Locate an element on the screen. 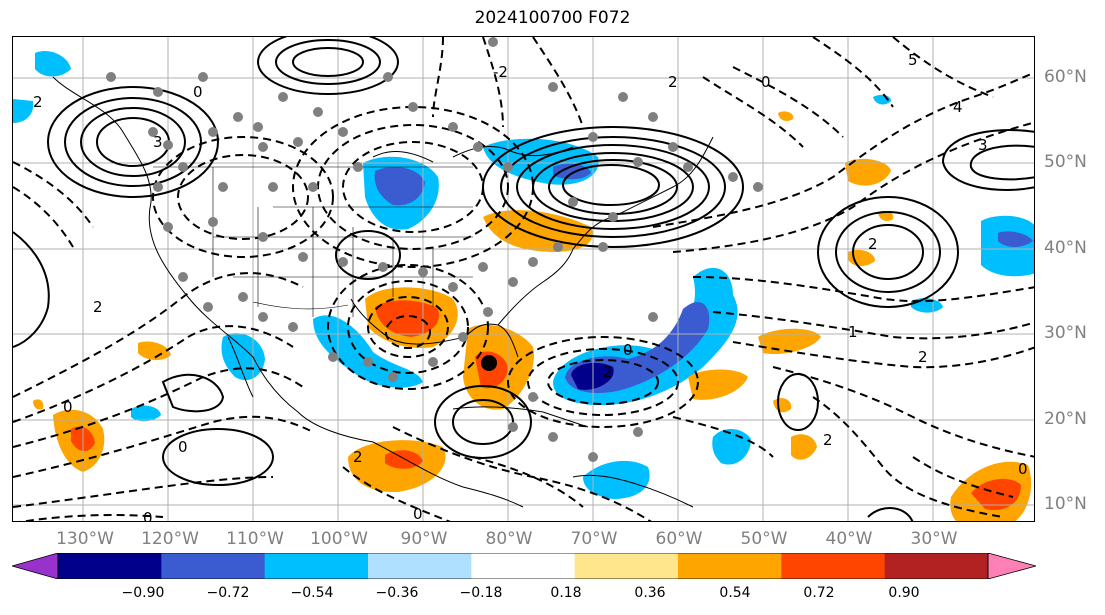 This screenshot has width=1105, height=615. lon-label: 40°W is located at coordinates (849, 539).